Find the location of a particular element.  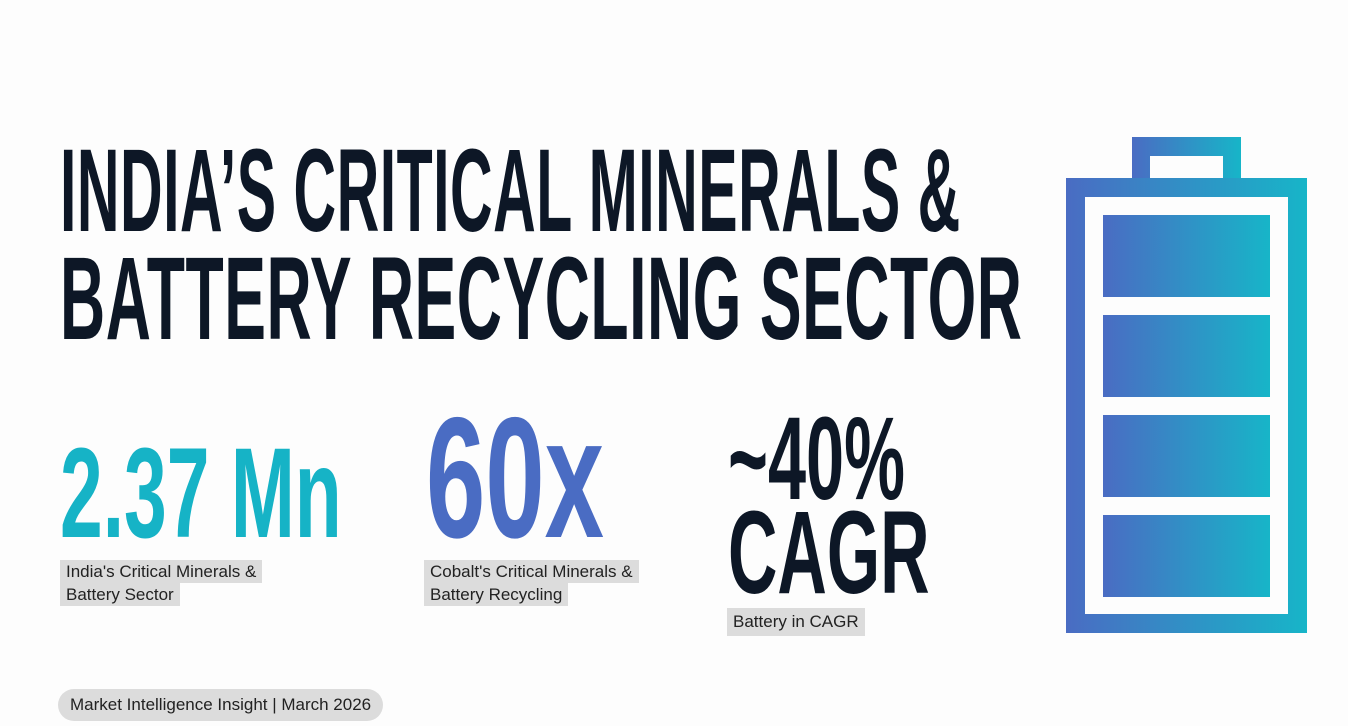

stat-value-cagr-word: CAGR is located at coordinates (829, 553).